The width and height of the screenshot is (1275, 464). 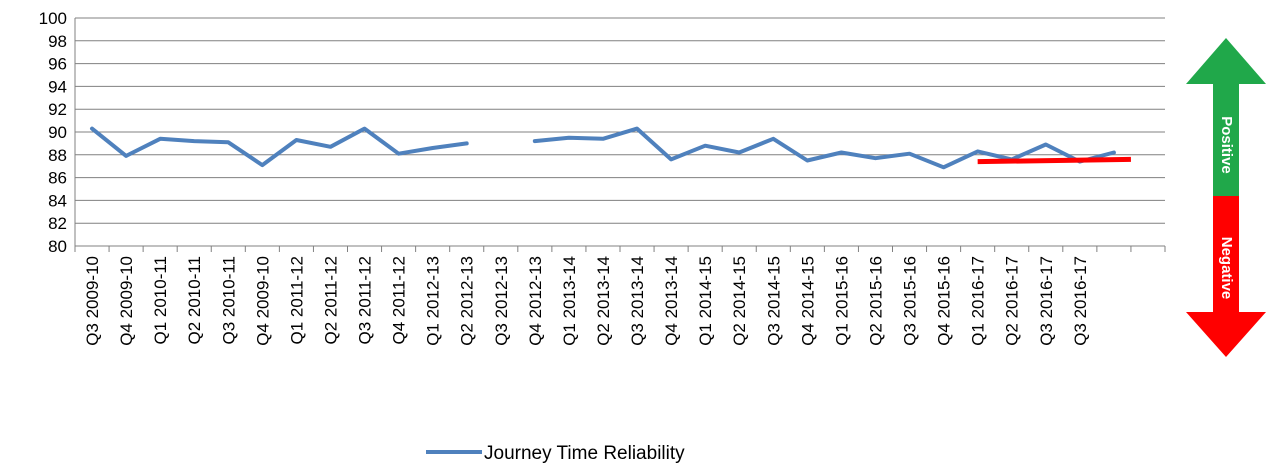 I want to click on y-tick-label: 94, so click(x=57, y=86).